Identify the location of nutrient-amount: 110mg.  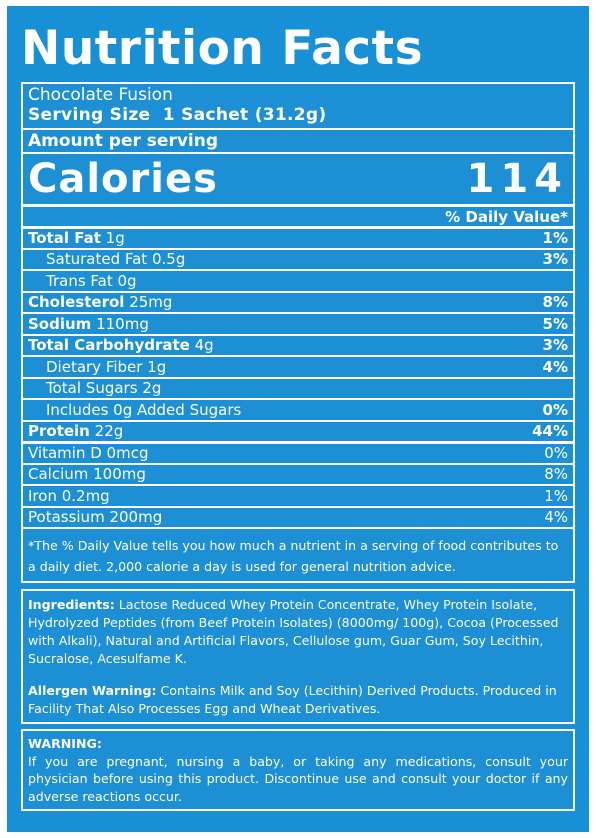
(122, 323).